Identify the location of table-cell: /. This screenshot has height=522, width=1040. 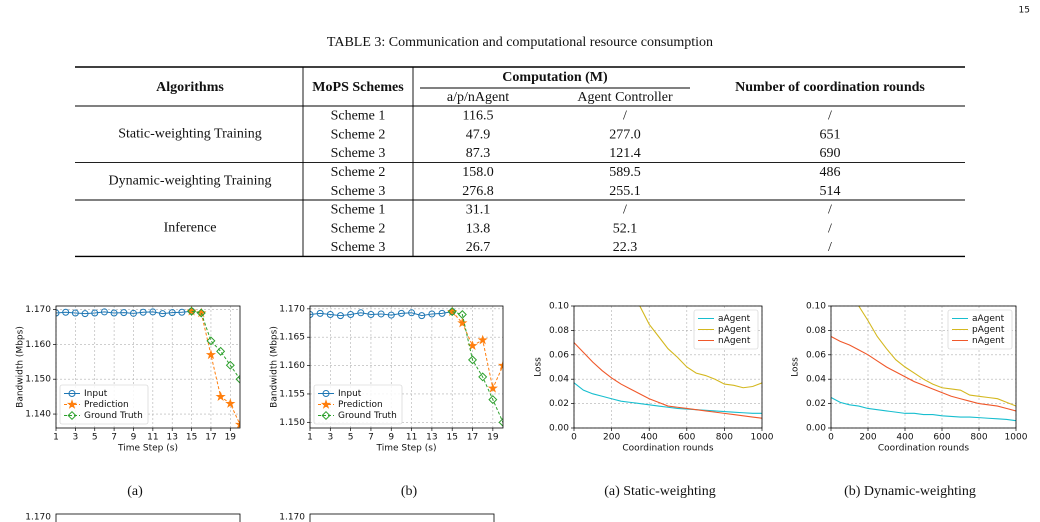
(625, 210).